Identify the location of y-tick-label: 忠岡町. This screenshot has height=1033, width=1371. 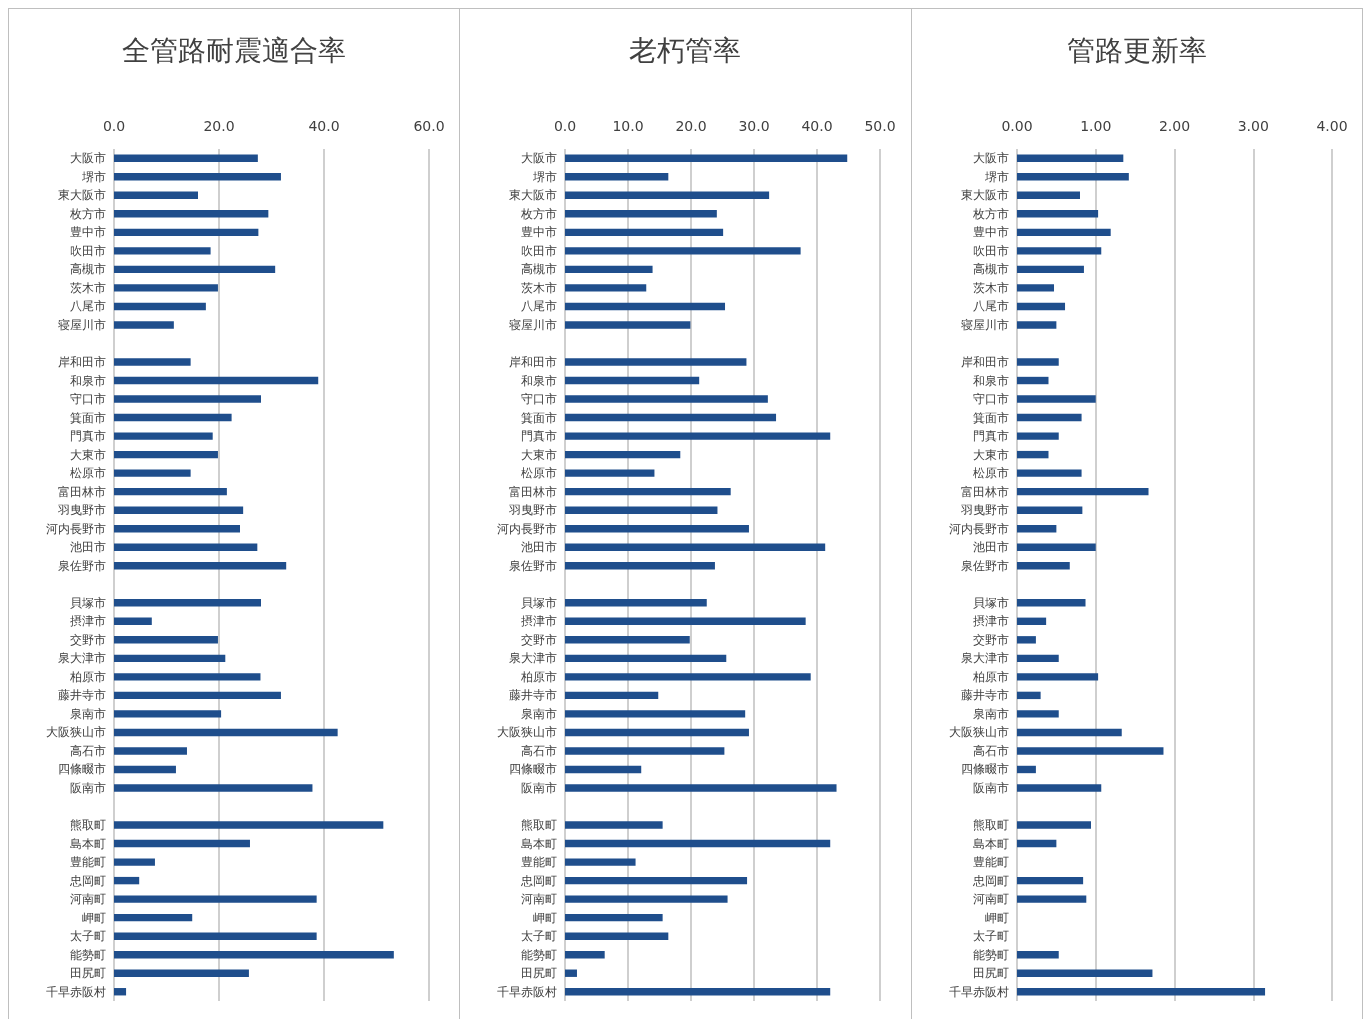
(87, 880).